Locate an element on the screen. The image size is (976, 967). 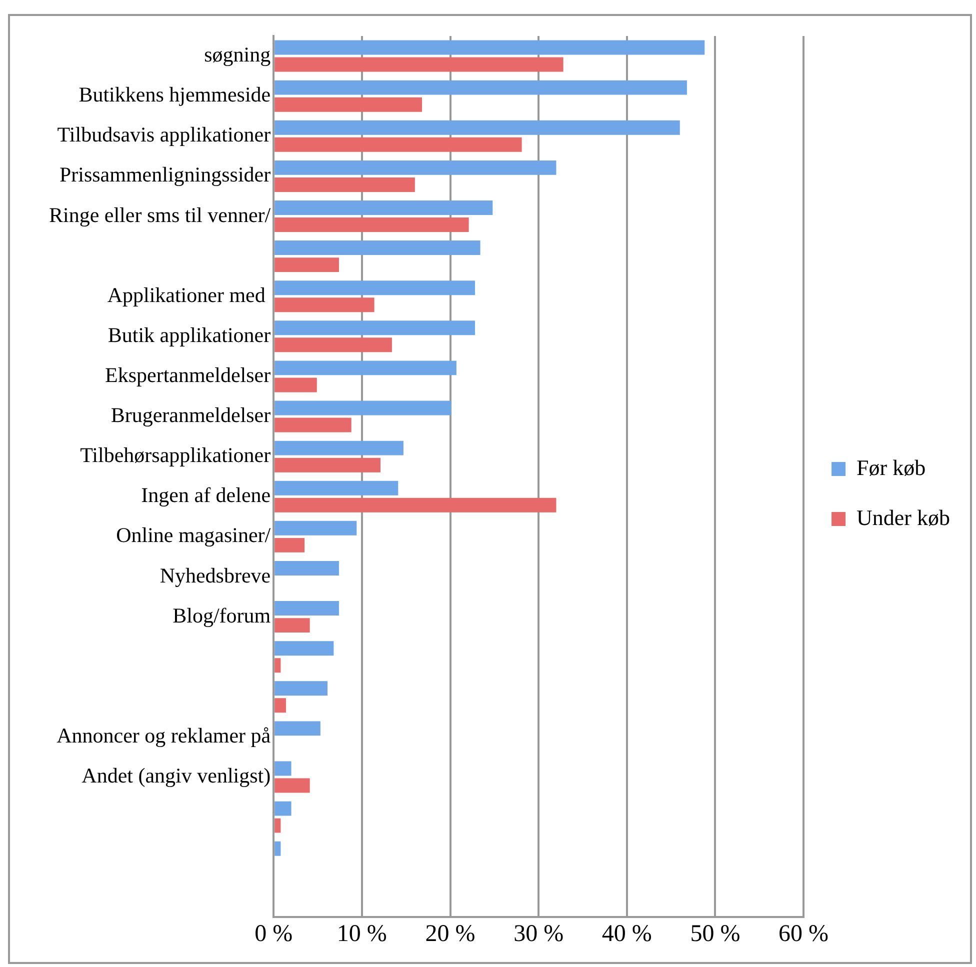
y-tick-label: Ingen af delene is located at coordinates (206, 495).